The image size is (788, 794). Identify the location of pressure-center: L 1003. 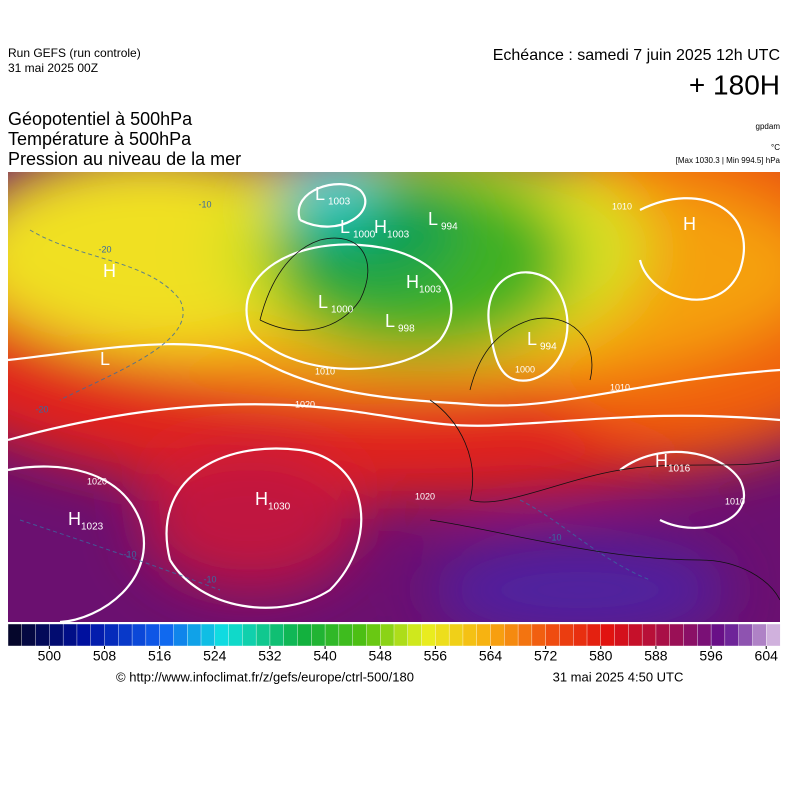
(333, 196).